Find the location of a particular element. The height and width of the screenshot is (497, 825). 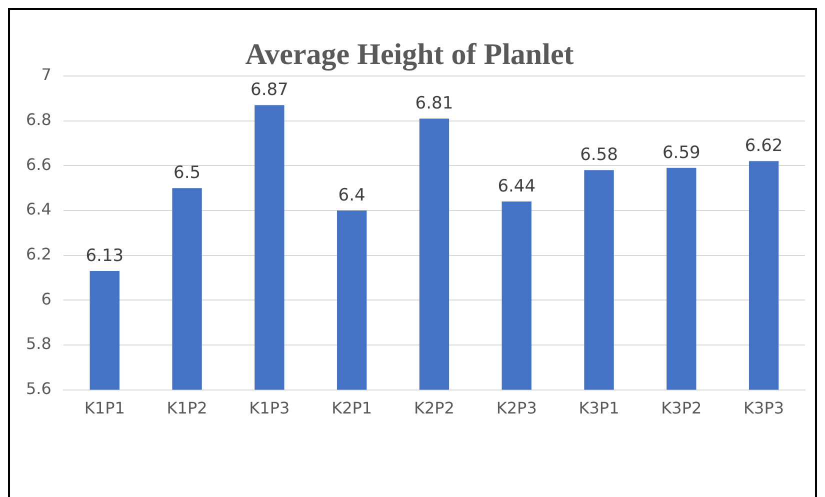

data-label: 6.13 is located at coordinates (105, 256).